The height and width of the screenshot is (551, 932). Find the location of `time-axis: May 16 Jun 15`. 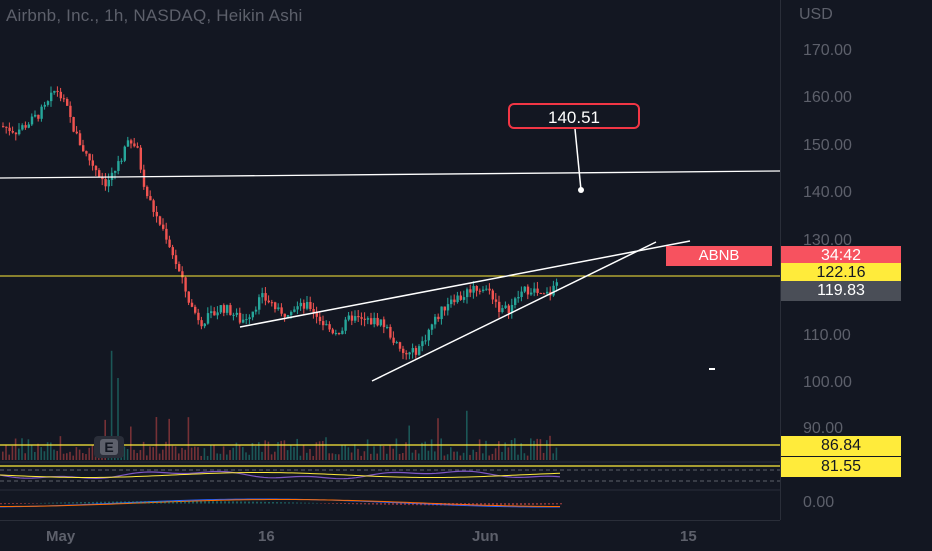

time-axis: May 16 Jun 15 is located at coordinates (390, 535).